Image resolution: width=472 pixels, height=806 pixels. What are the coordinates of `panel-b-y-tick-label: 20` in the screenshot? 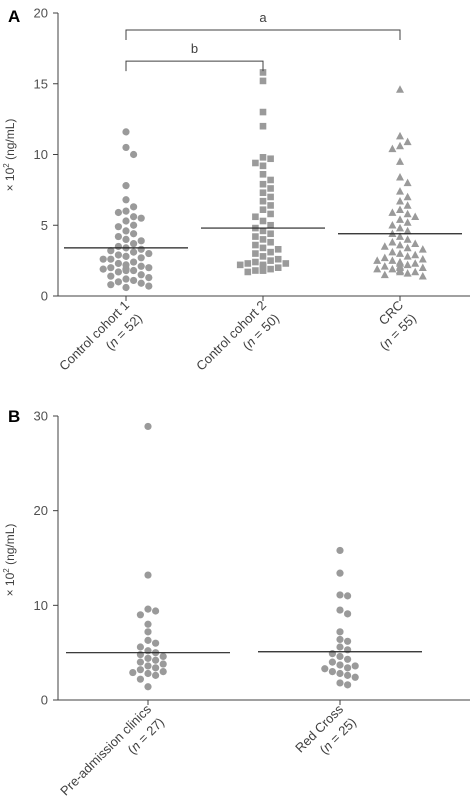 It's located at (41, 510).